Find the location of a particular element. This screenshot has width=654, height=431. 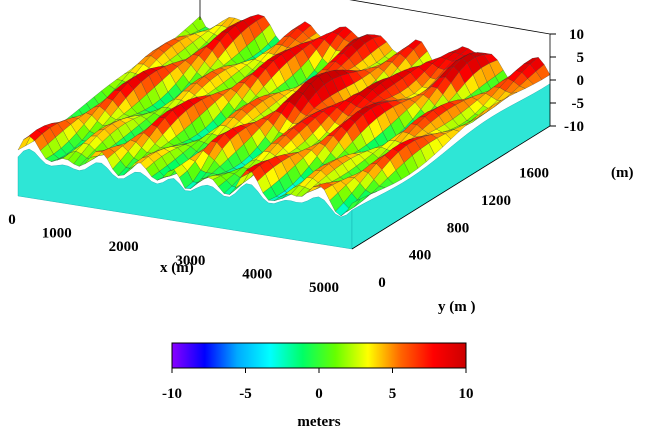

x-tick-label: 2000 is located at coordinates (124, 247).